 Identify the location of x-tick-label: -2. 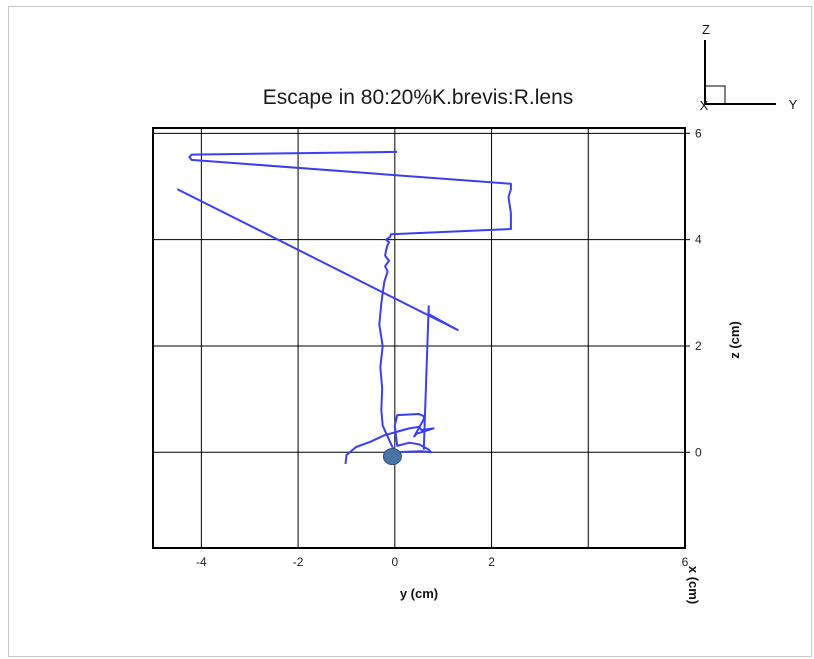
(298, 562).